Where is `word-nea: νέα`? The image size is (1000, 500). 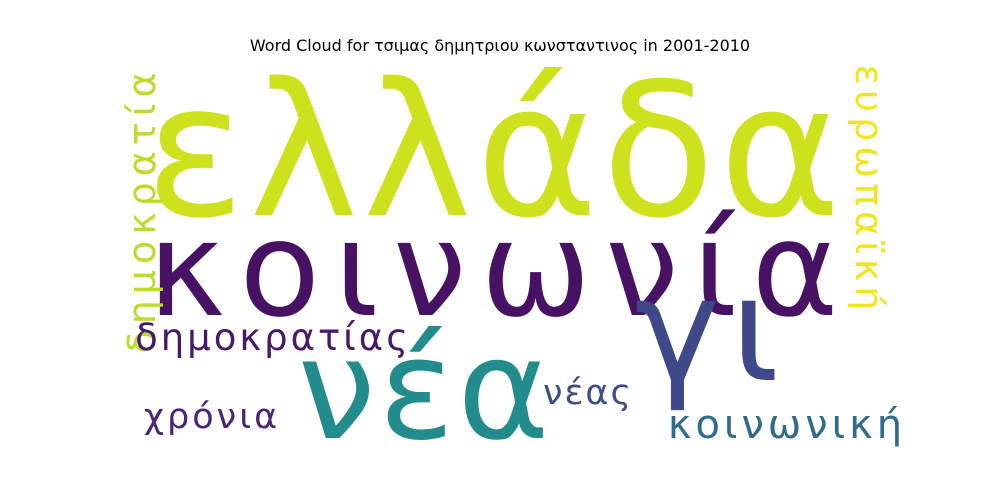
word-nea: νέα is located at coordinates (424, 390).